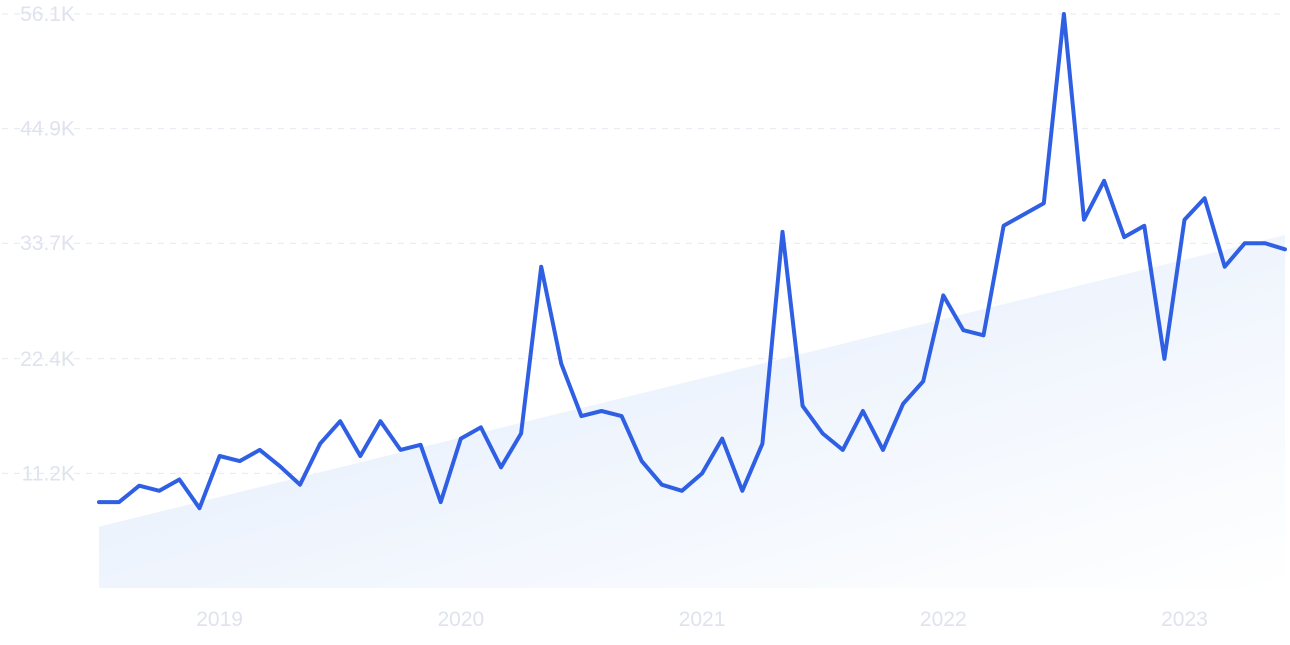  I want to click on x-tick-label: 2022, so click(943, 619).